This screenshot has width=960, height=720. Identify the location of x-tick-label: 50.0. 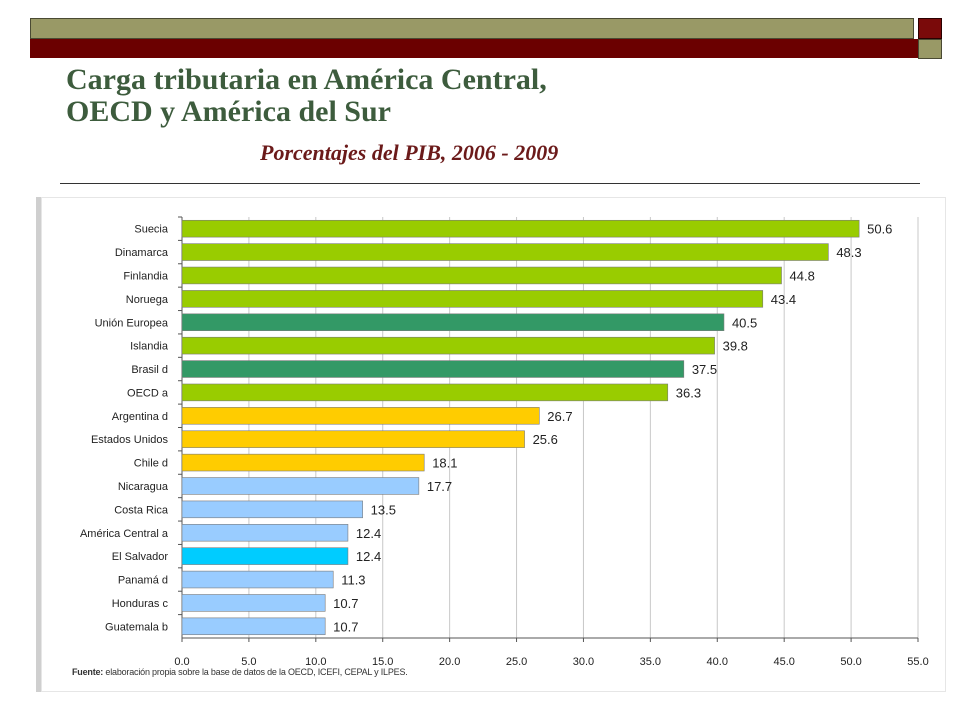
(850, 662).